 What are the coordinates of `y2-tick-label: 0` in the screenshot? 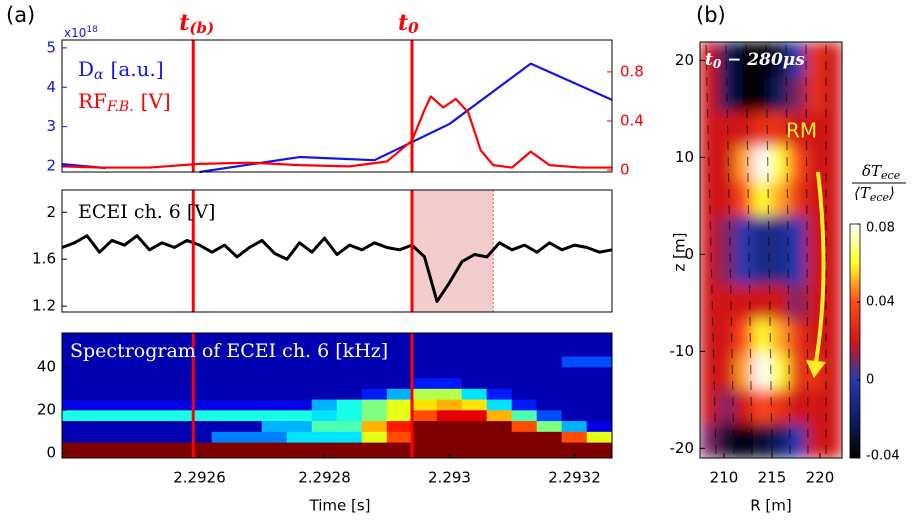 It's located at (625, 170).